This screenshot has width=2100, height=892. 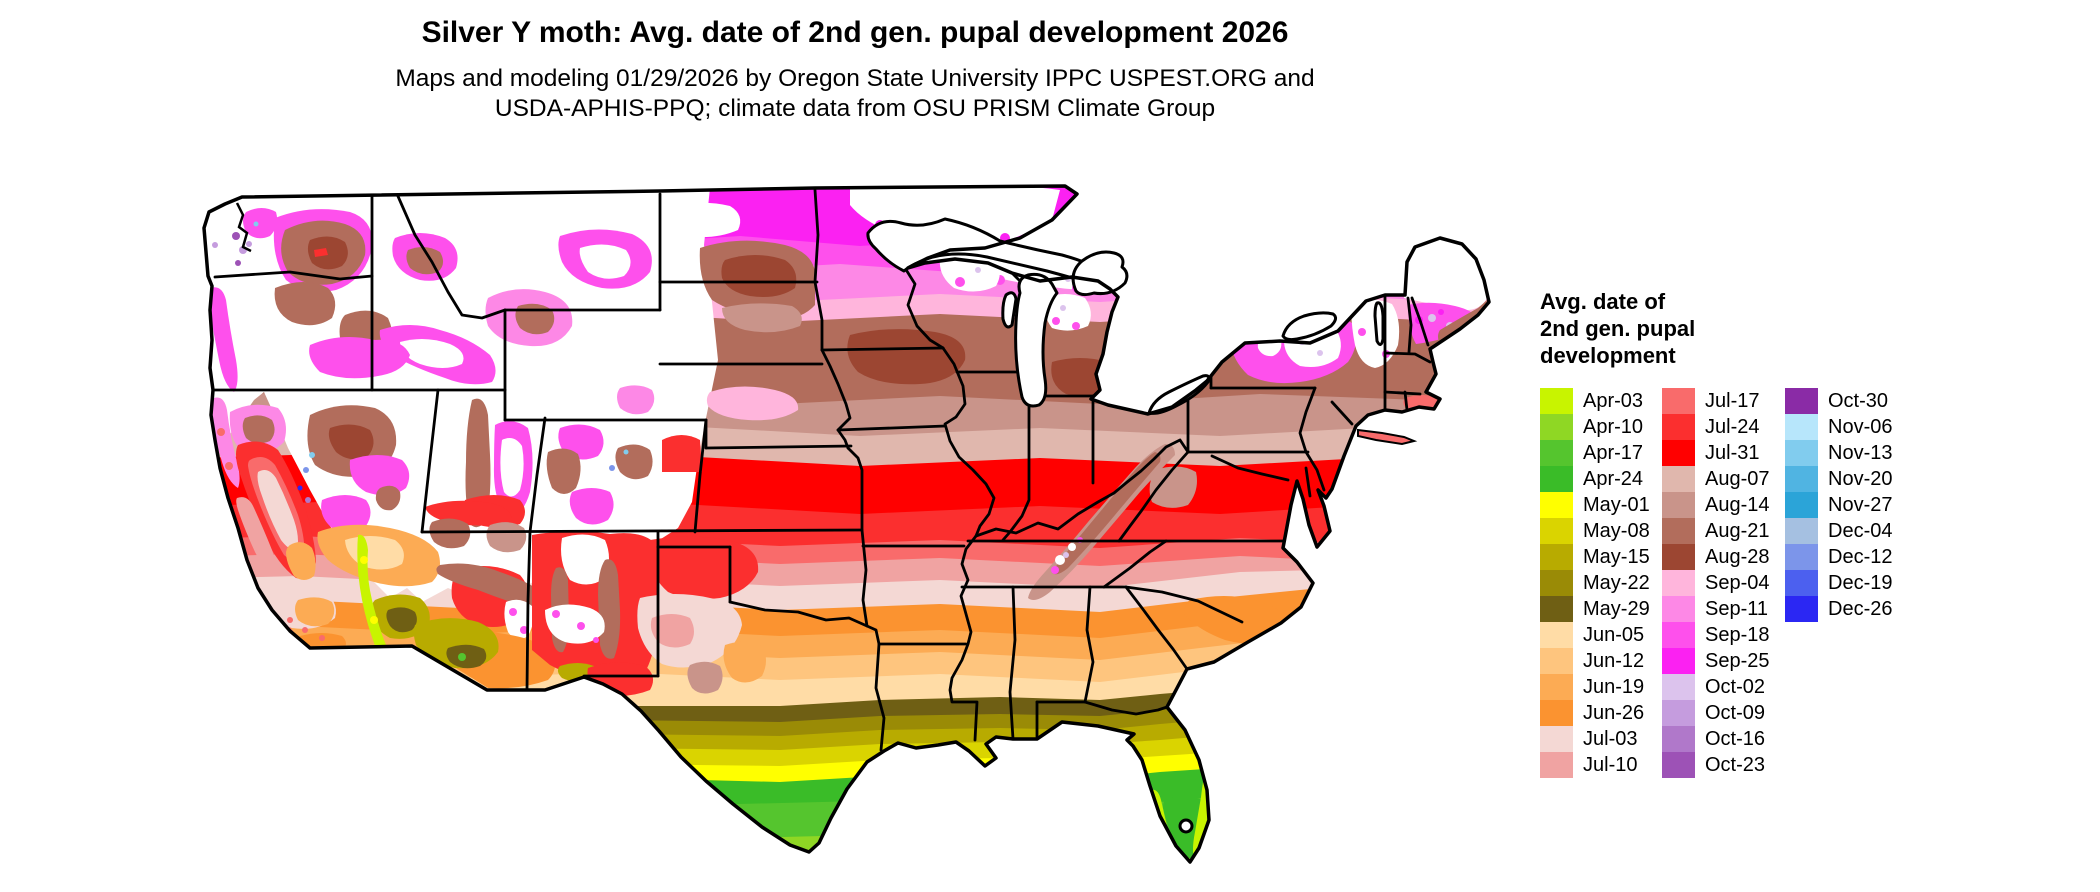 I want to click on legend-entry: May-08, so click(x=1601, y=531).